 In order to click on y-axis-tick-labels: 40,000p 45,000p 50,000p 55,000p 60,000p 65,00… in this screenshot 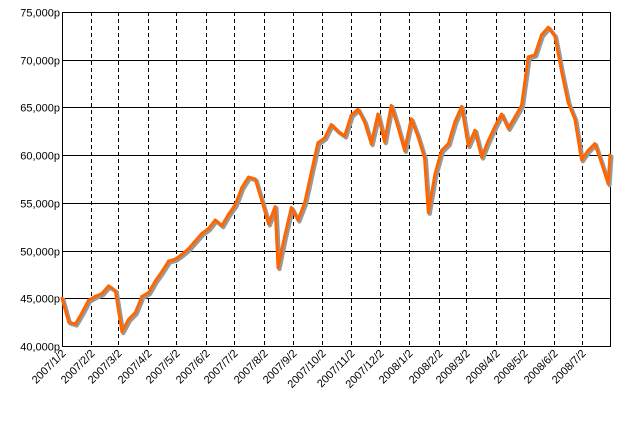, I will do `click(40, 181)`.